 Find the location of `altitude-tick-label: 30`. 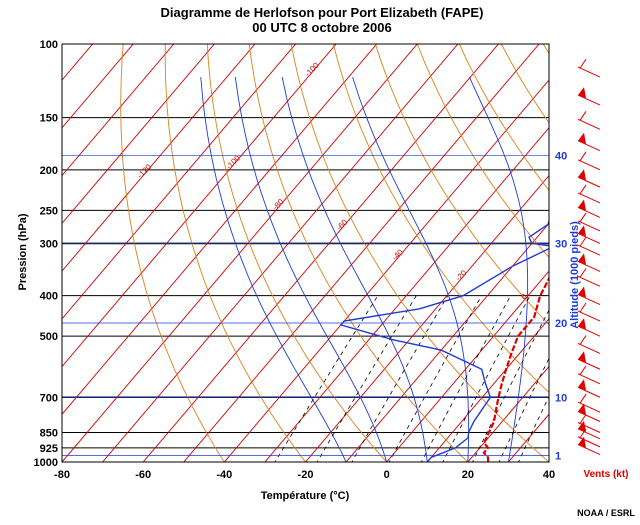

altitude-tick-label: 30 is located at coordinates (561, 244).